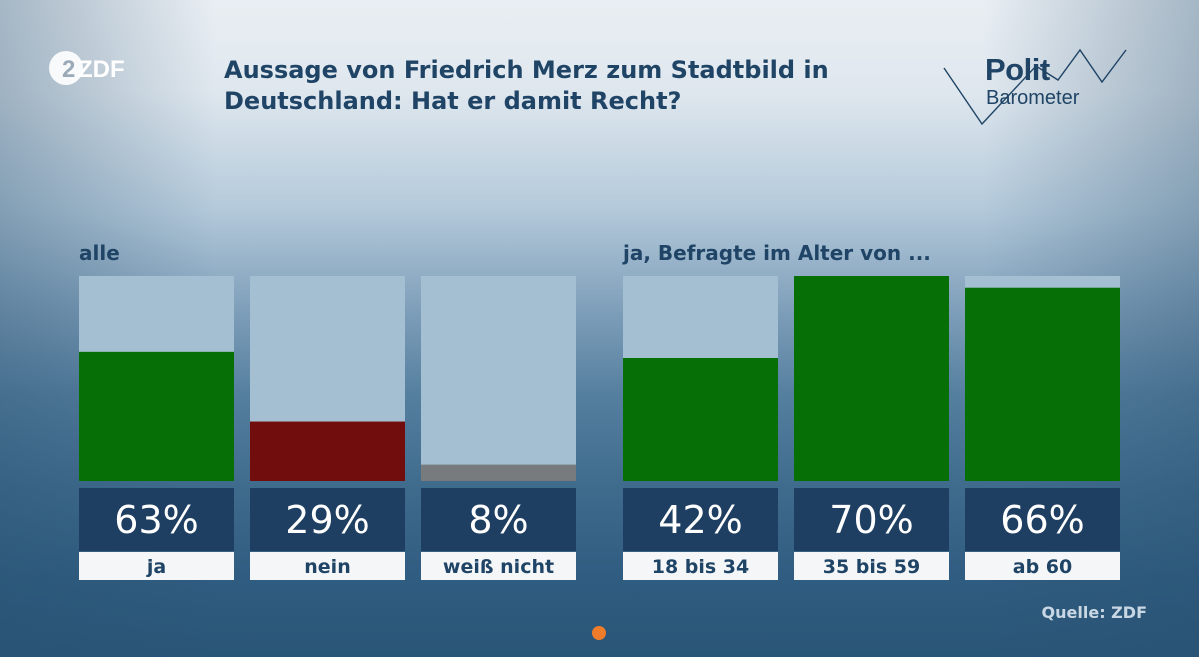 Image resolution: width=1199 pixels, height=657 pixels. Describe the element at coordinates (101, 69) in the screenshot. I see `zdf-logo-text: ZDF` at that location.